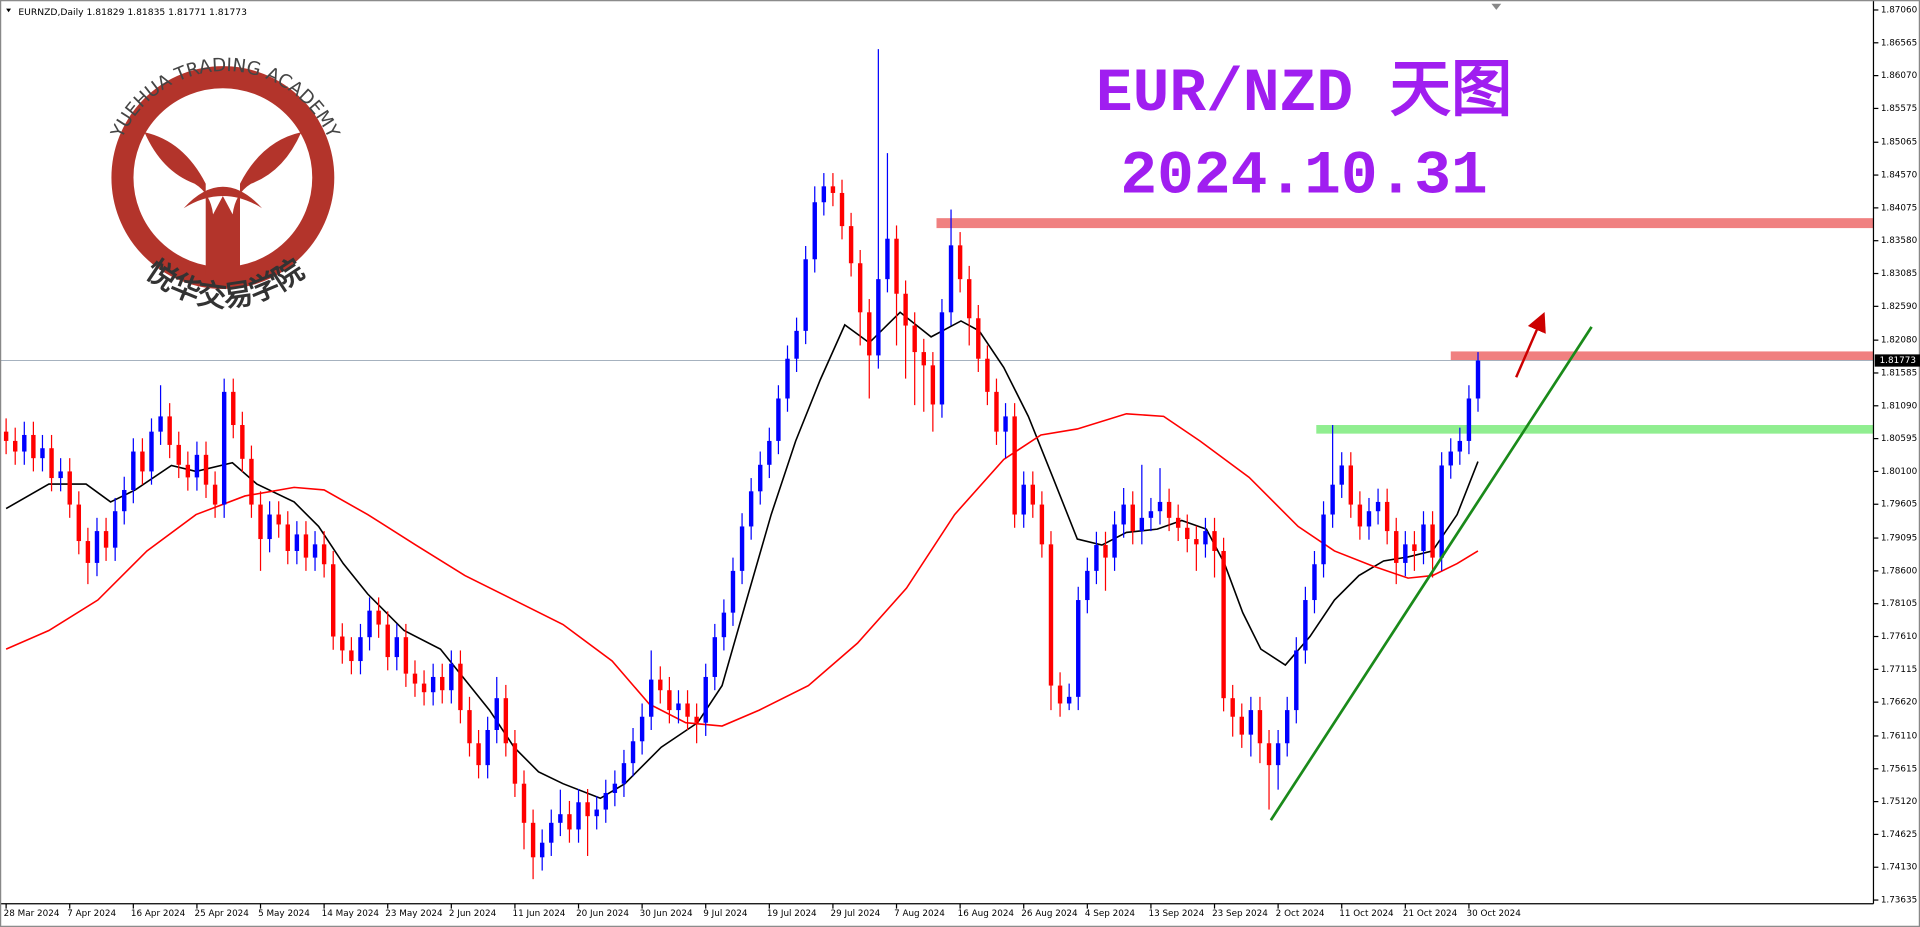  What do you see at coordinates (1899, 901) in the screenshot?
I see `y-tick-label: 1.73635` at bounding box center [1899, 901].